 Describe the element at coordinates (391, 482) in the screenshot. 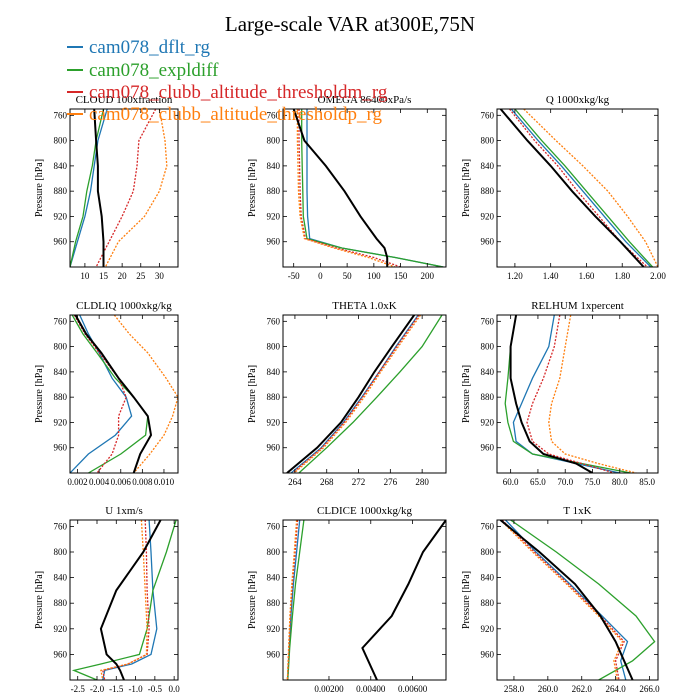

I see `x-tick-label: 276` at that location.